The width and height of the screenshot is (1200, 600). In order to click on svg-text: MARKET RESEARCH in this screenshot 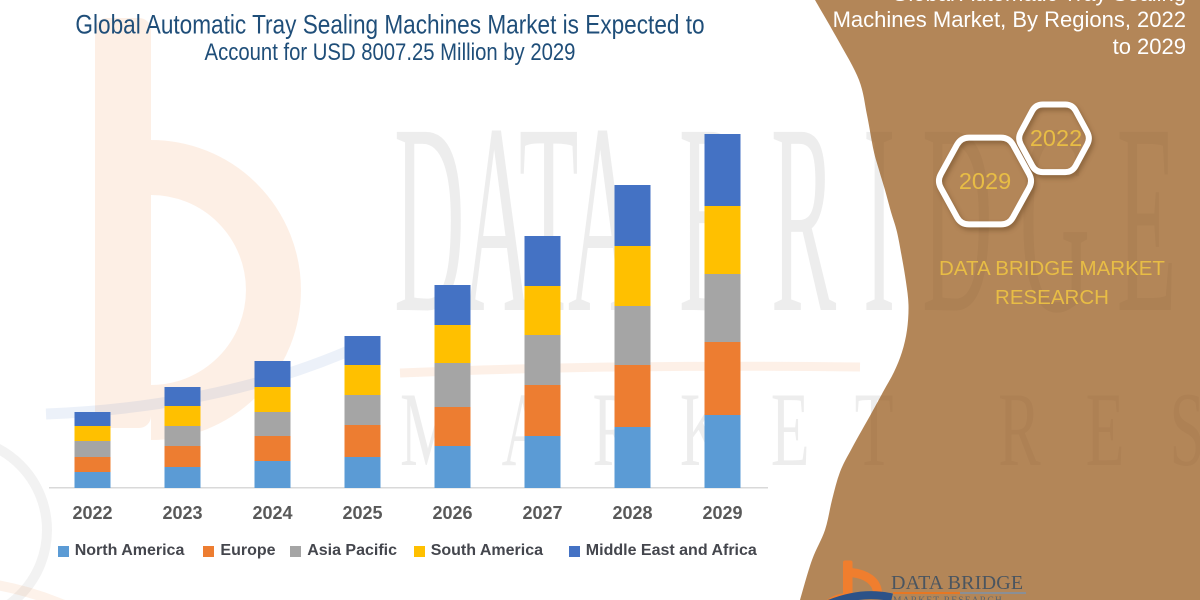, I will do `click(800, 429)`.